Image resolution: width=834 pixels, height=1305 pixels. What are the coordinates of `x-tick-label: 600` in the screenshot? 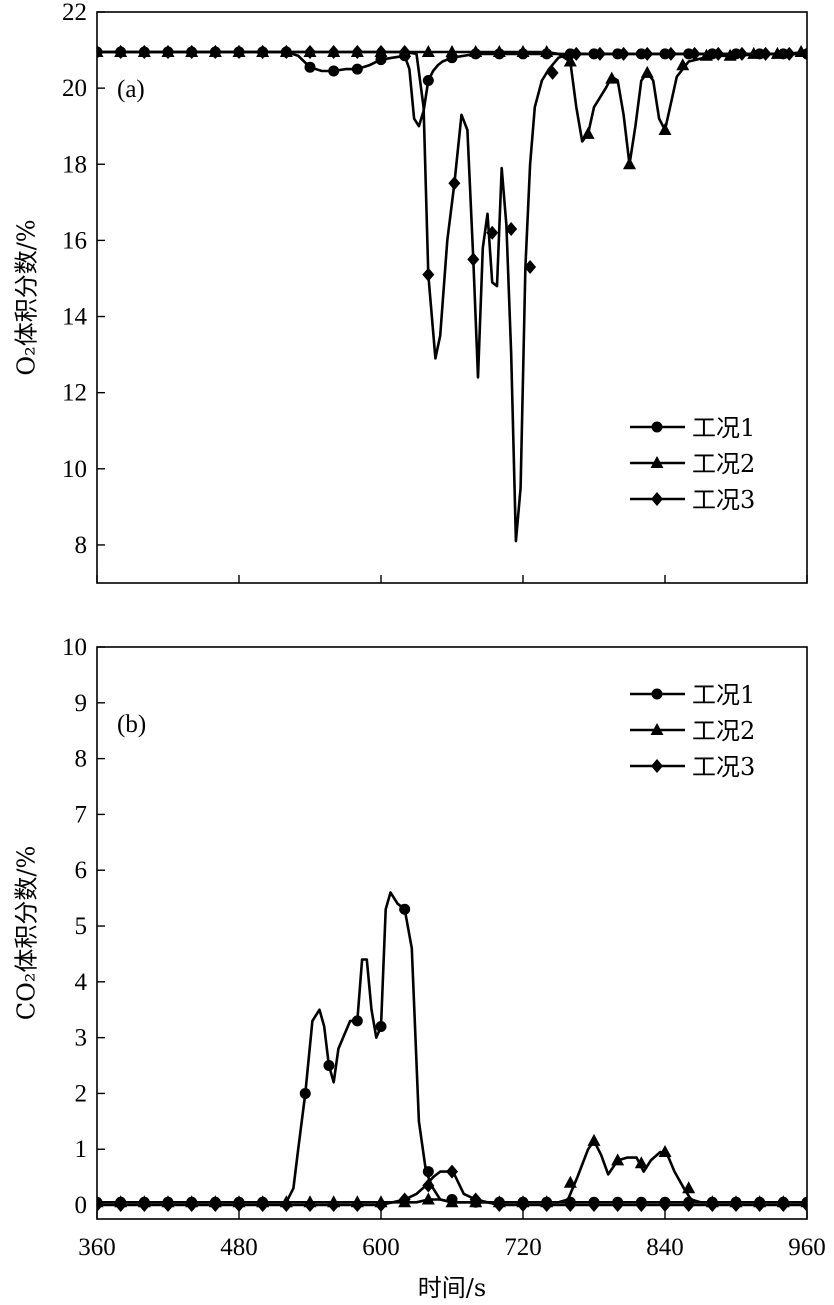 It's located at (381, 1247).